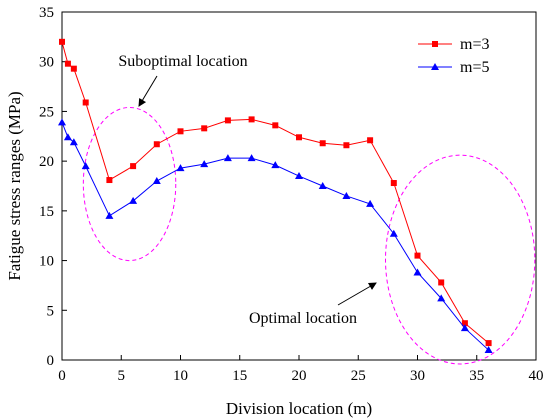 This screenshot has height=420, width=550. Describe the element at coordinates (46, 63) in the screenshot. I see `y-tick-label: 30` at that location.